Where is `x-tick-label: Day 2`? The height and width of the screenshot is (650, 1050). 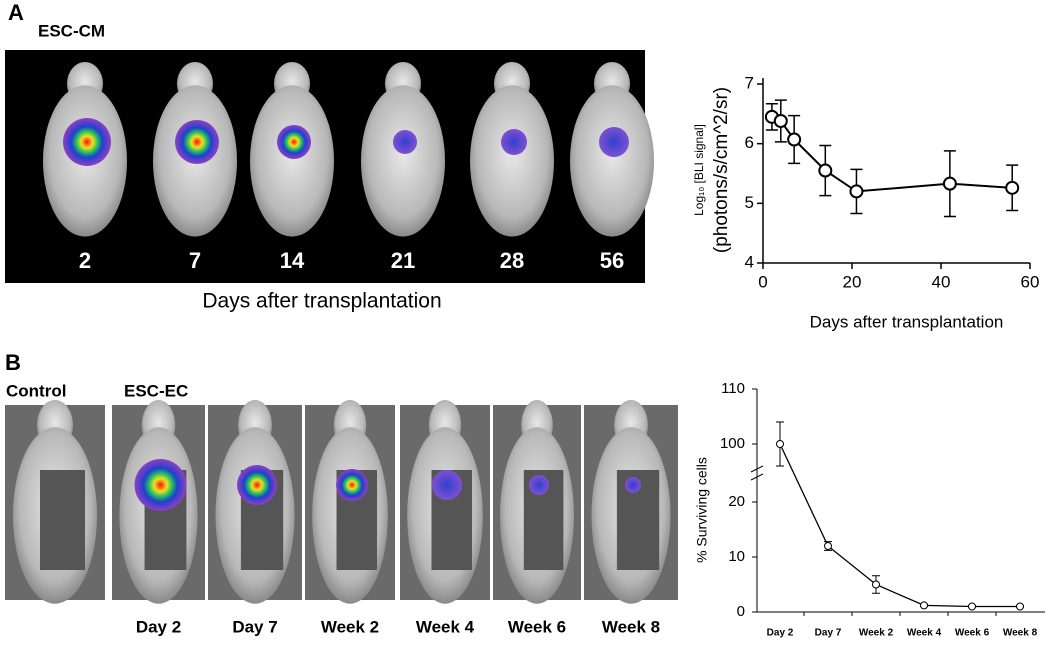
x-tick-label: Day 2 is located at coordinates (780, 633).